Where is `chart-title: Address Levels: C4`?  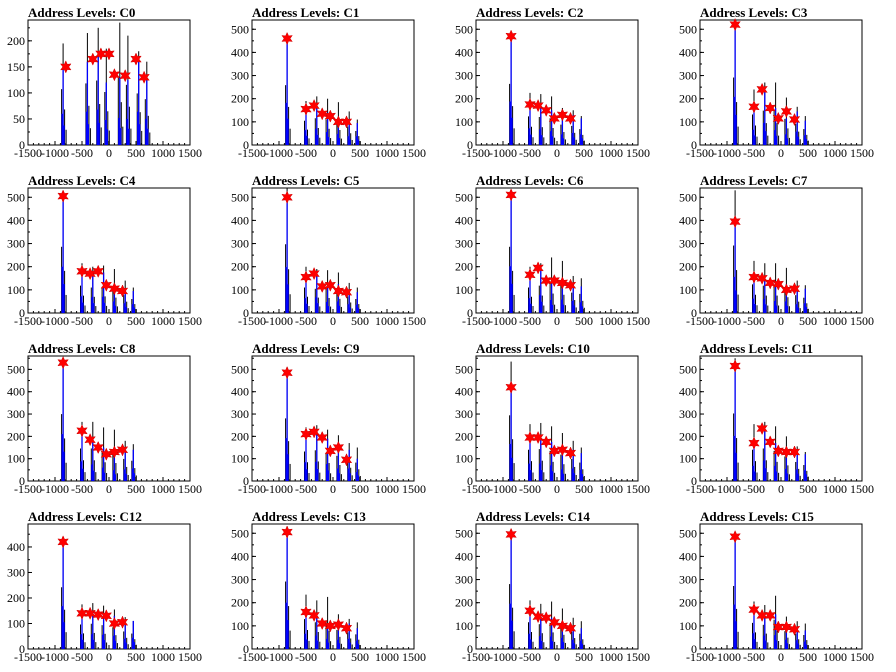 chart-title: Address Levels: C4 is located at coordinates (82, 180).